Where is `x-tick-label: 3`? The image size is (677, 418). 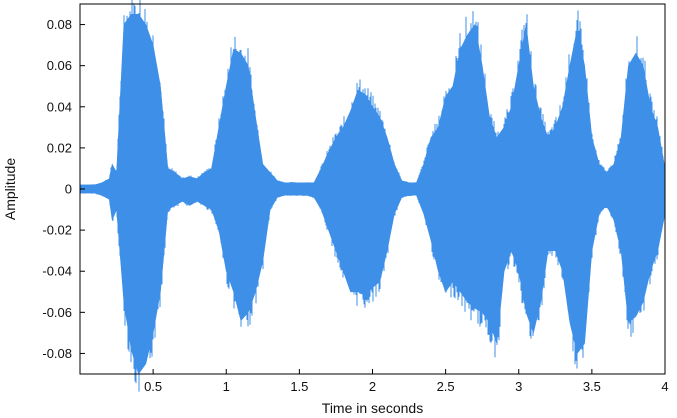
x-tick-label: 3 is located at coordinates (518, 386).